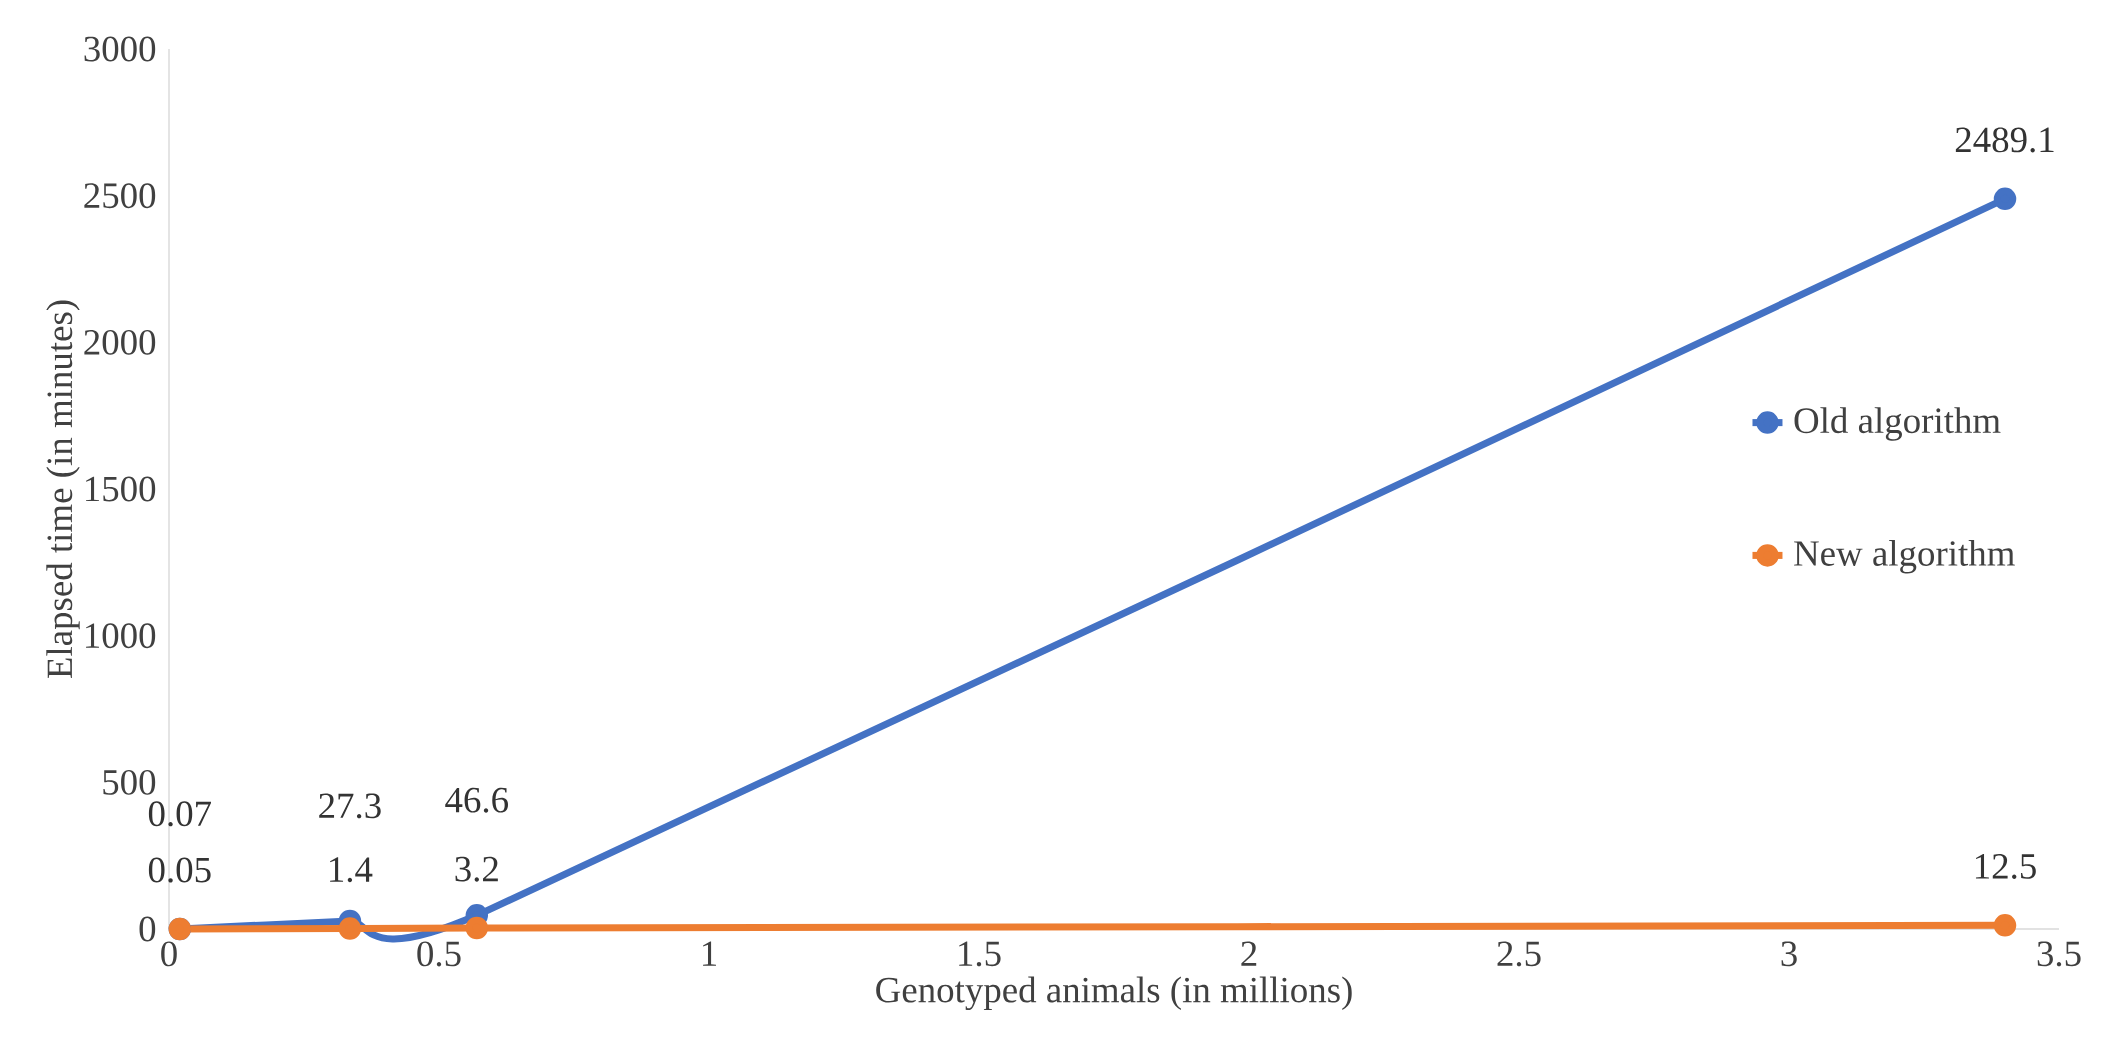 This screenshot has width=2122, height=1042. Describe the element at coordinates (120, 342) in the screenshot. I see `y-tick-label: 2000` at that location.